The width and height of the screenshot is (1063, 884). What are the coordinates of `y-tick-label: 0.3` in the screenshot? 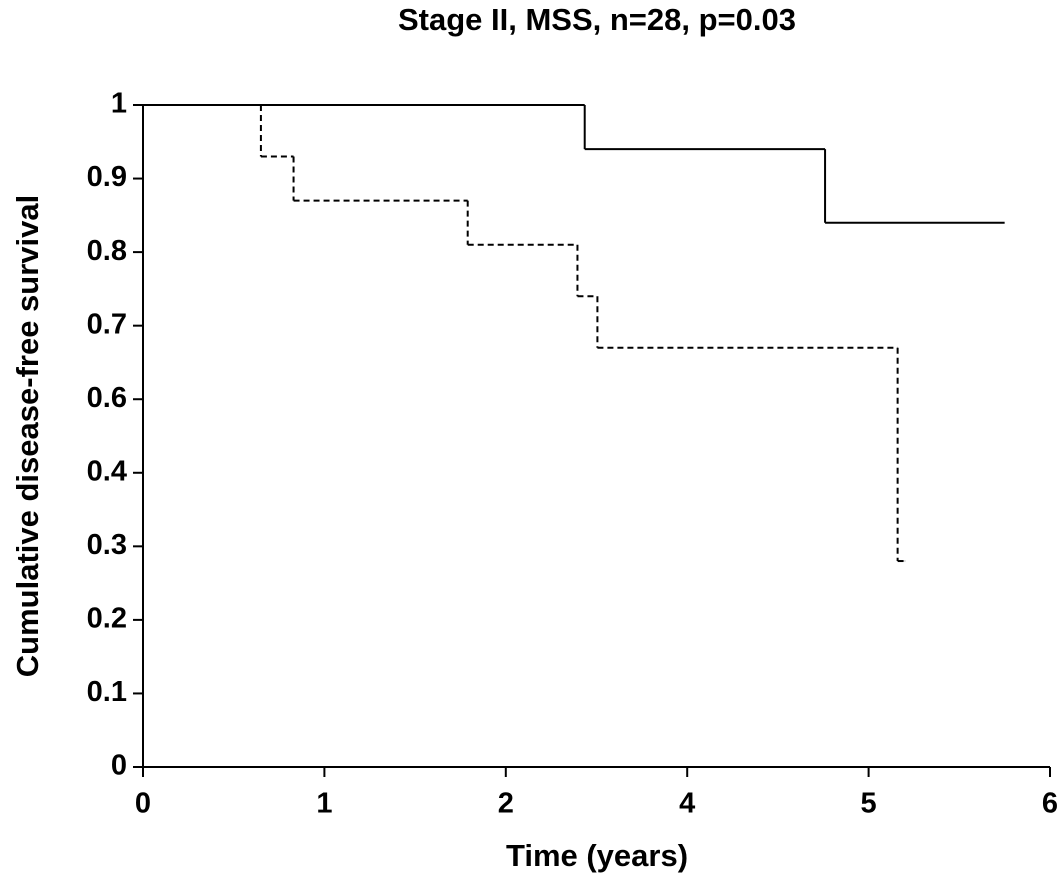 It's located at (107, 545).